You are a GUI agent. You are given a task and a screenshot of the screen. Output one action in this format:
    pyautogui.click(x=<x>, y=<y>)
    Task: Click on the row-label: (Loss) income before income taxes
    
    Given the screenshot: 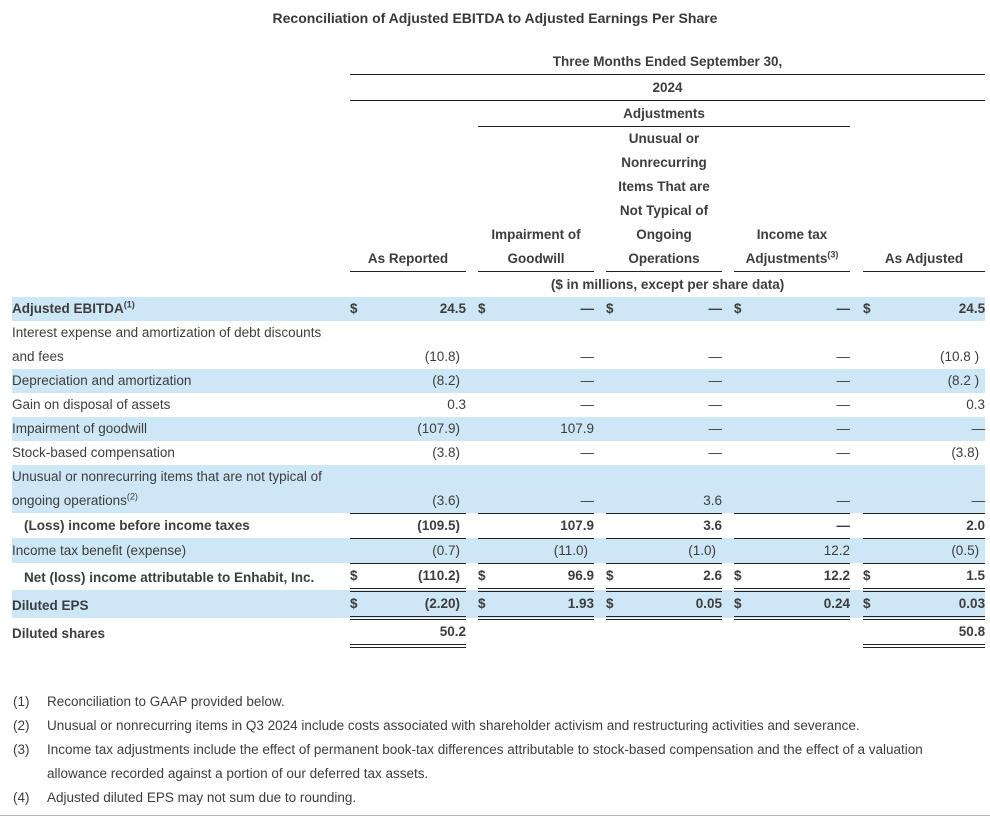 What is the action you would take?
    pyautogui.click(x=137, y=525)
    